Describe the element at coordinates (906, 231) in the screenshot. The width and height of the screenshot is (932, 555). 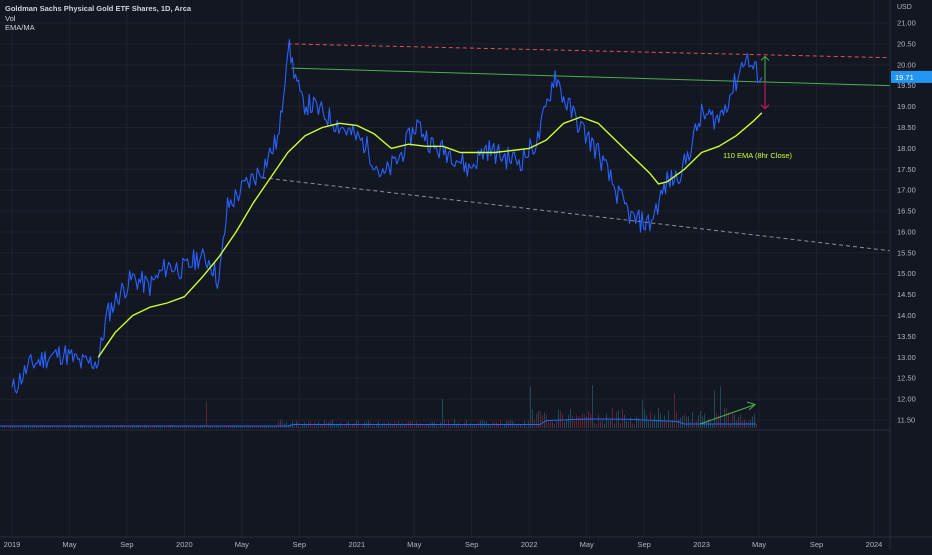
I see `price-tick-label: 16.00` at that location.